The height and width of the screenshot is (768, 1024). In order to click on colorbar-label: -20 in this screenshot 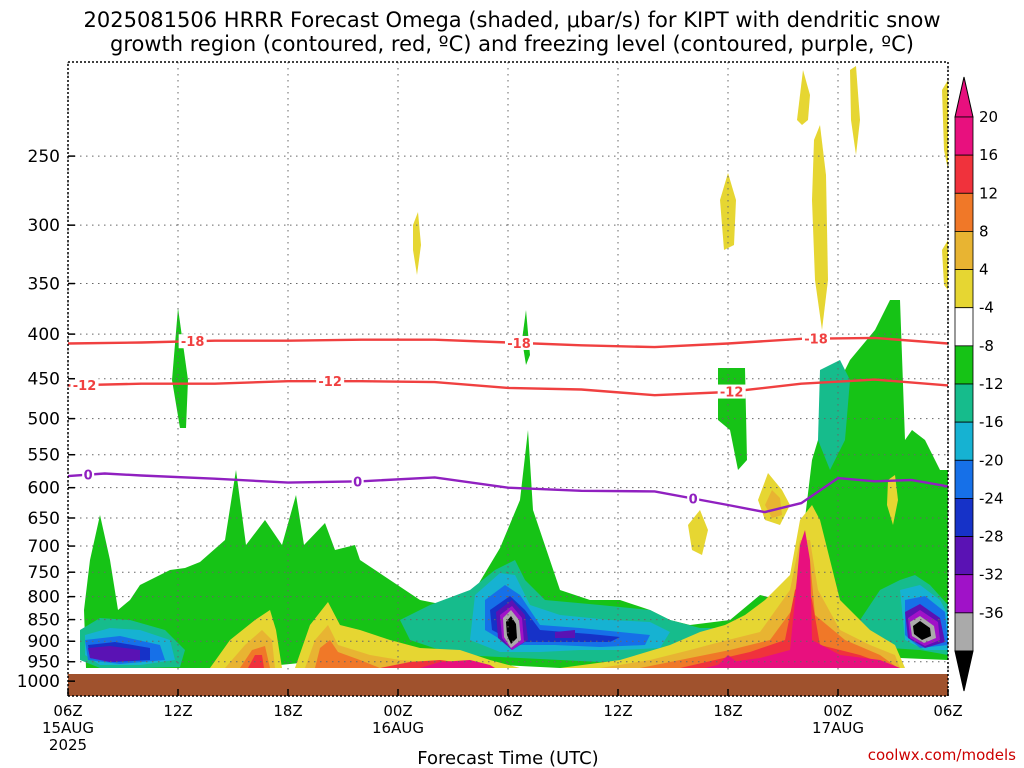, I will do `click(991, 460)`.